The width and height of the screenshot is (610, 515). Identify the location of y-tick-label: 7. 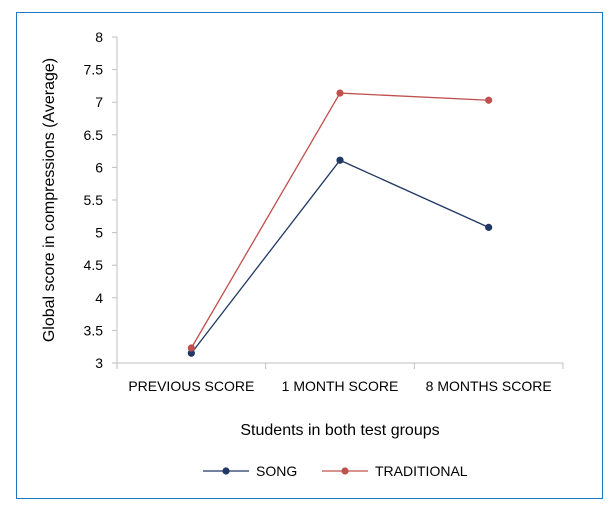
(99, 102).